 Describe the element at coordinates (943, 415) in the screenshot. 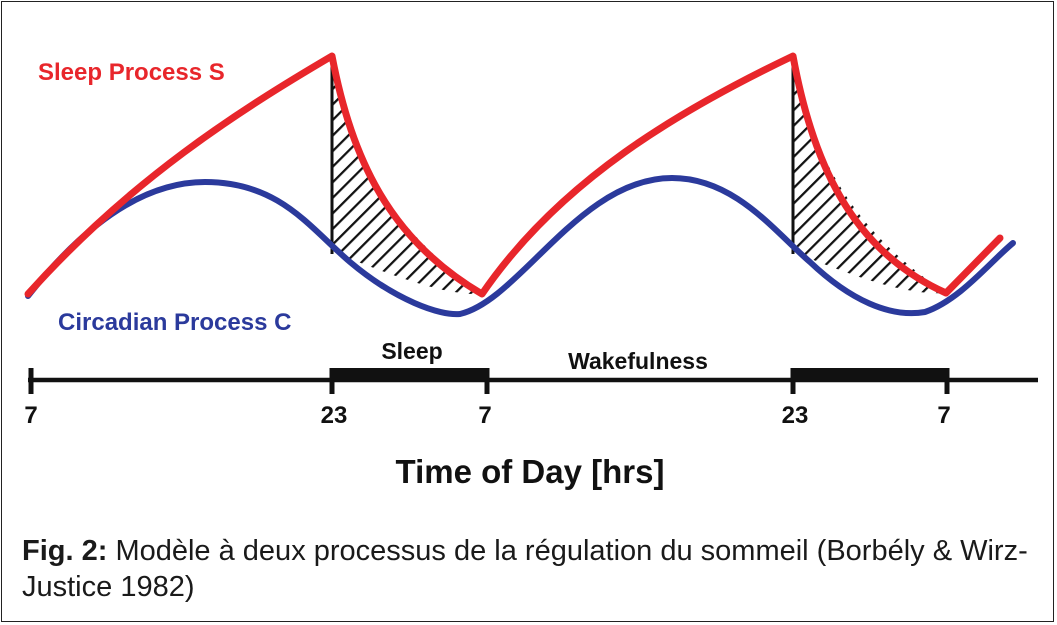

I see `tick-label-4: 7` at that location.